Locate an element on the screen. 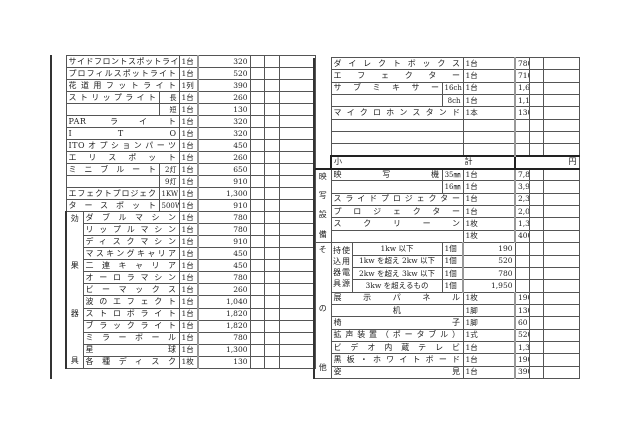  item-name: スライドプロジェクター is located at coordinates (397, 199).